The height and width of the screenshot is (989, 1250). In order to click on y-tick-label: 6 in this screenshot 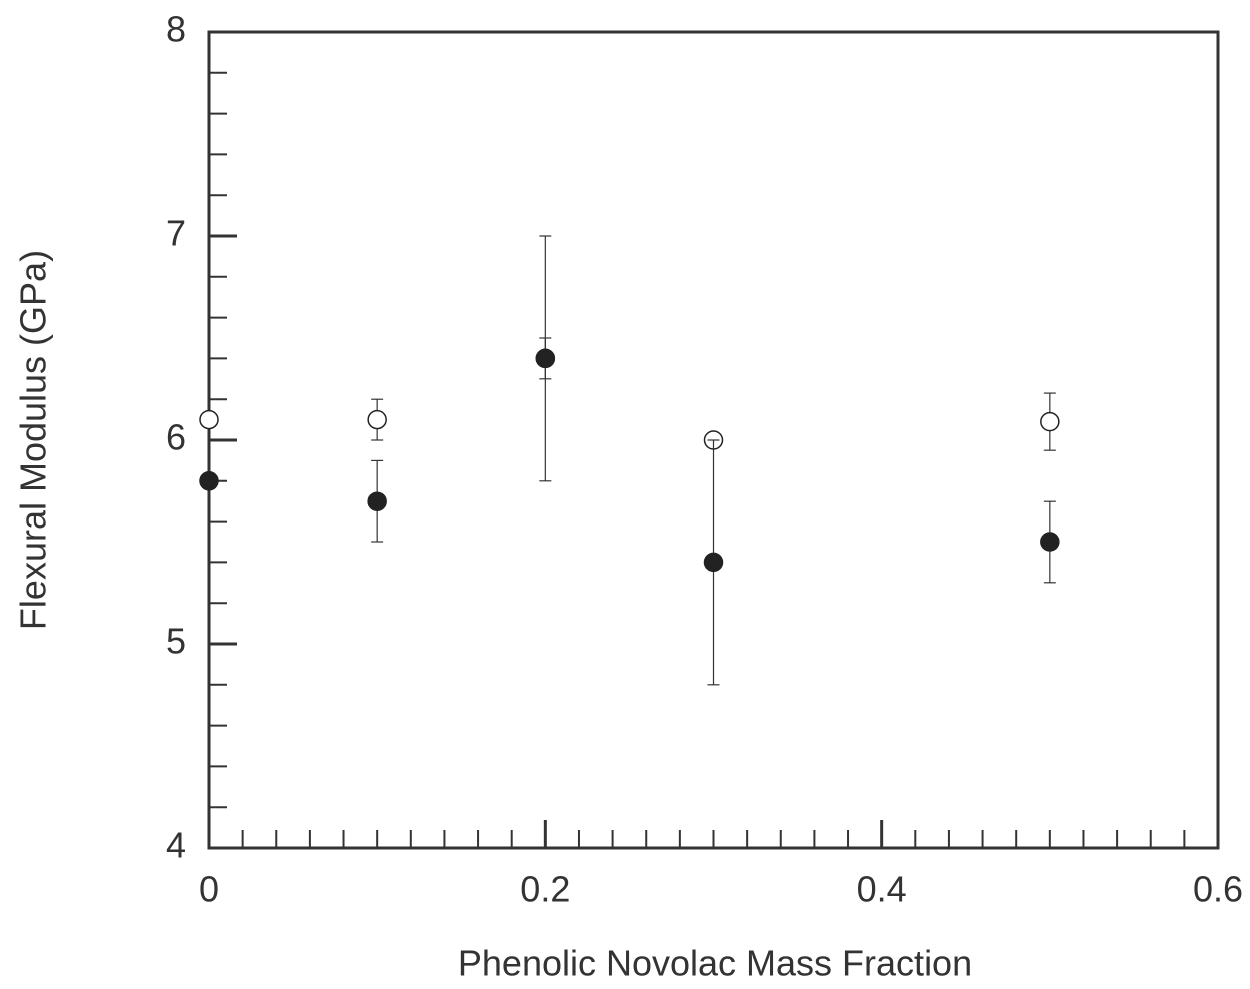, I will do `click(176, 437)`.